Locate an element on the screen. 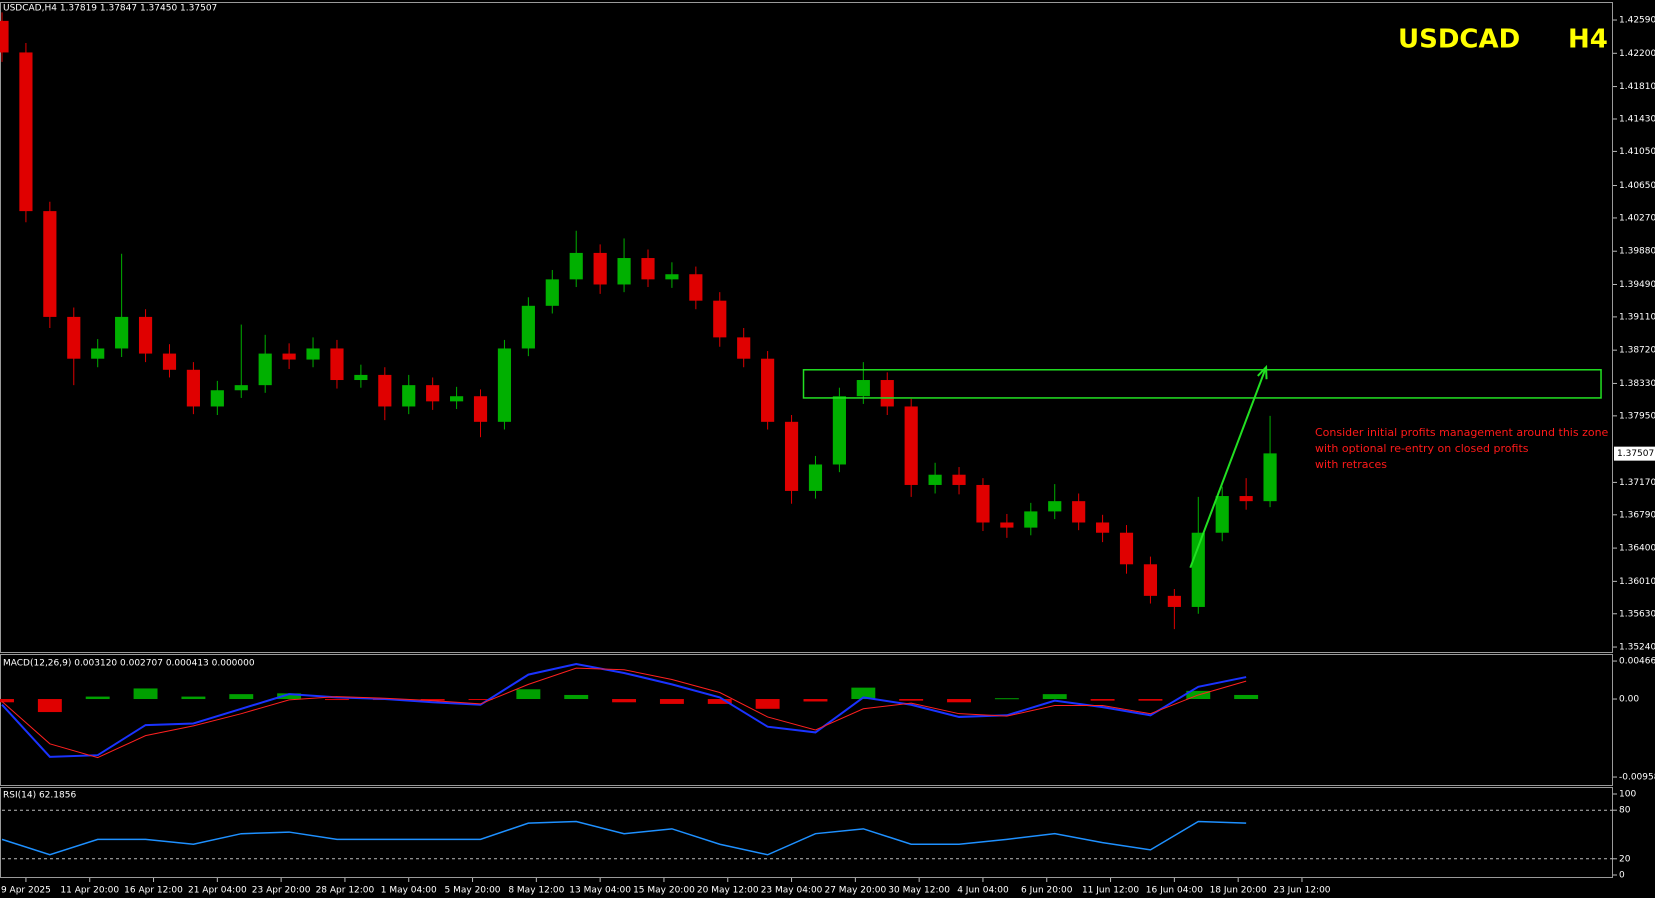 This screenshot has height=898, width=1655. current-price-box is located at coordinates (1634, 453).